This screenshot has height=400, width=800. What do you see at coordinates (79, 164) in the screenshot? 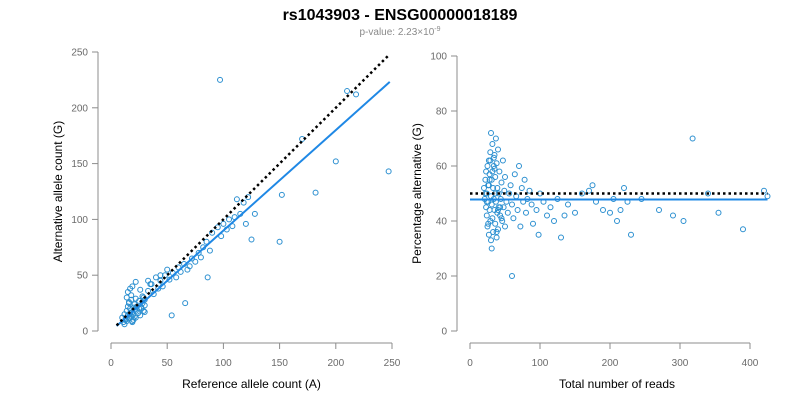
I see `y-tick-label: 150` at bounding box center [79, 164].